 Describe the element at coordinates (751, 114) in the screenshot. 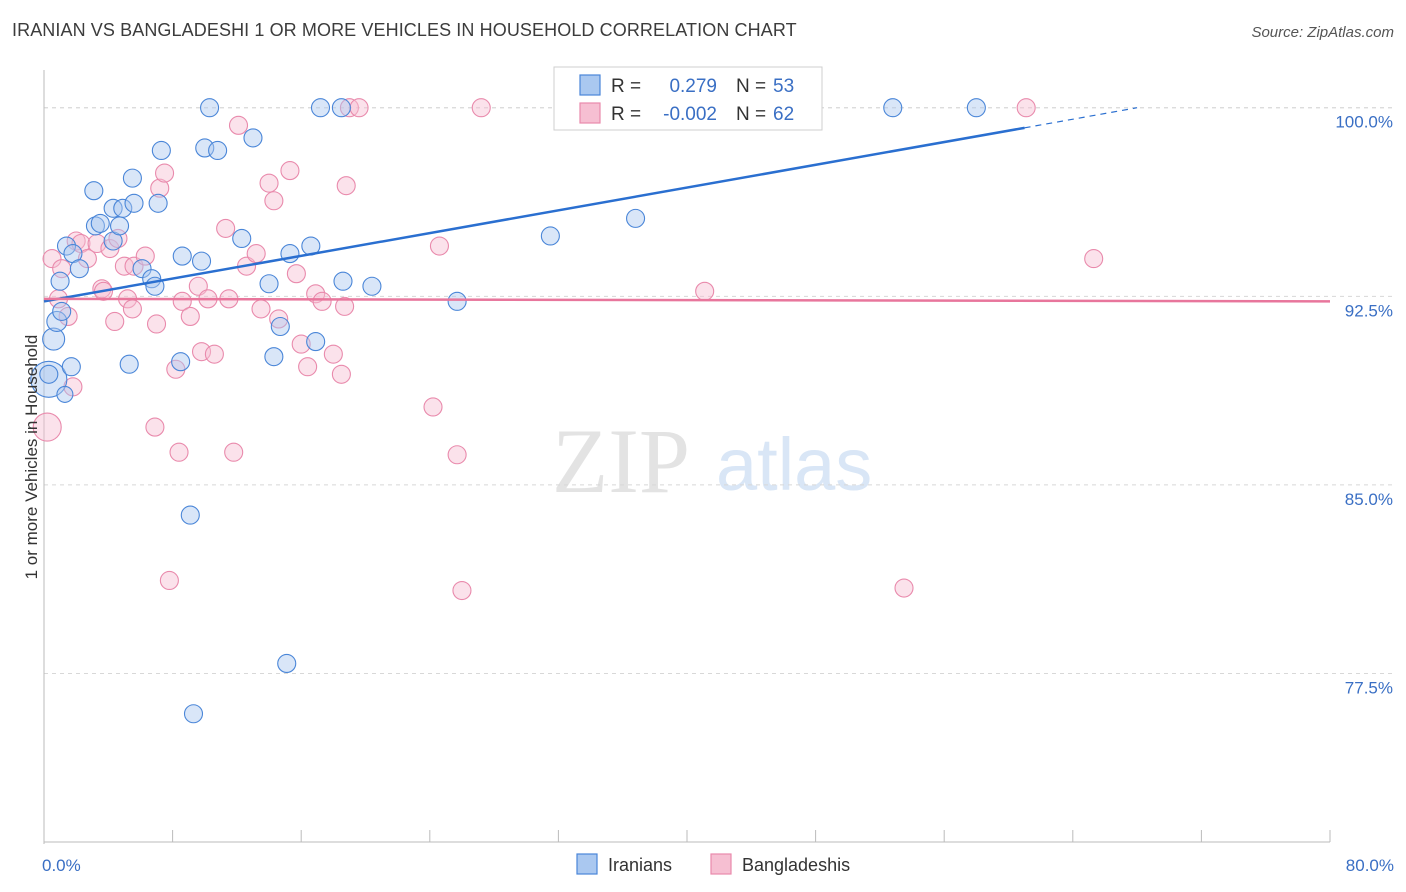

I see `legend-n-label-2: N =` at that location.